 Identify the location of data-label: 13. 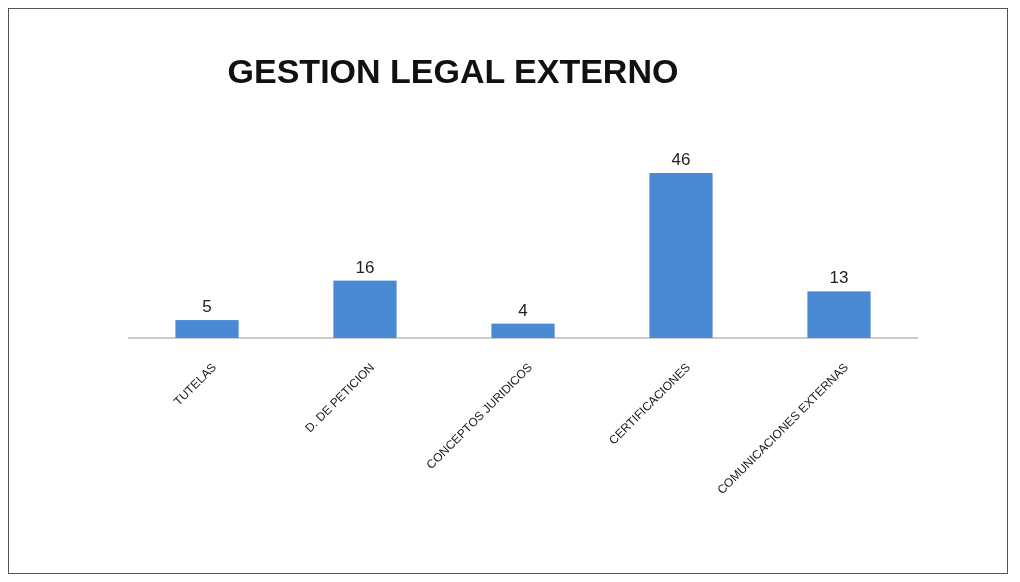
(839, 278).